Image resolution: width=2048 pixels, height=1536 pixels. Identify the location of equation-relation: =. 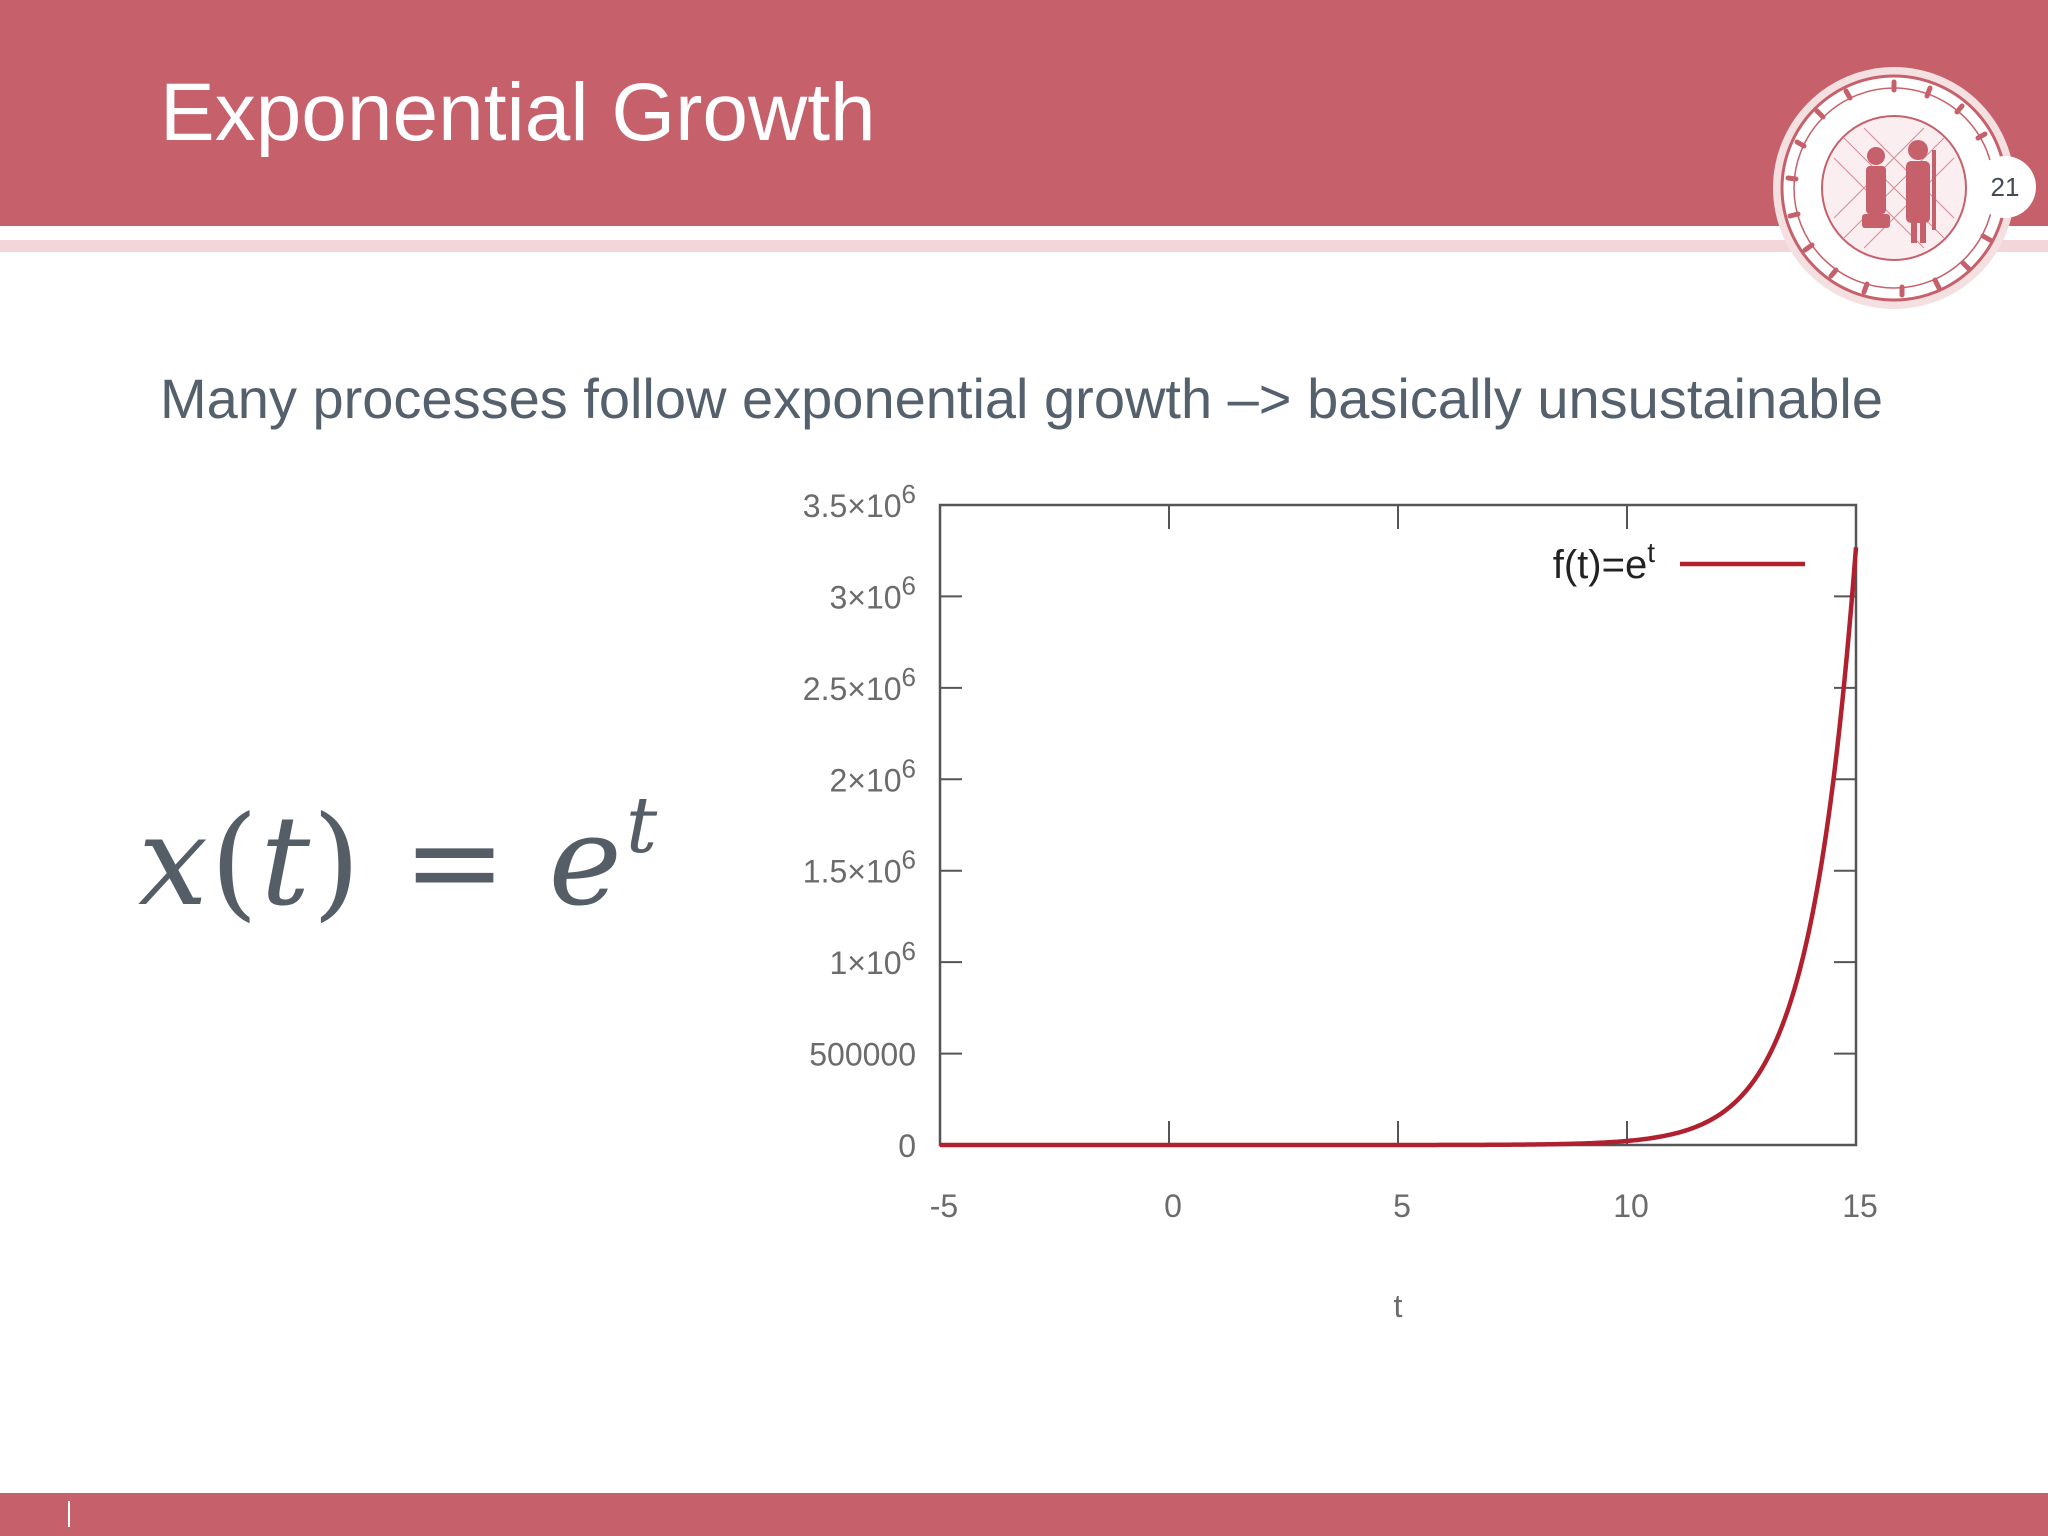
(455, 862).